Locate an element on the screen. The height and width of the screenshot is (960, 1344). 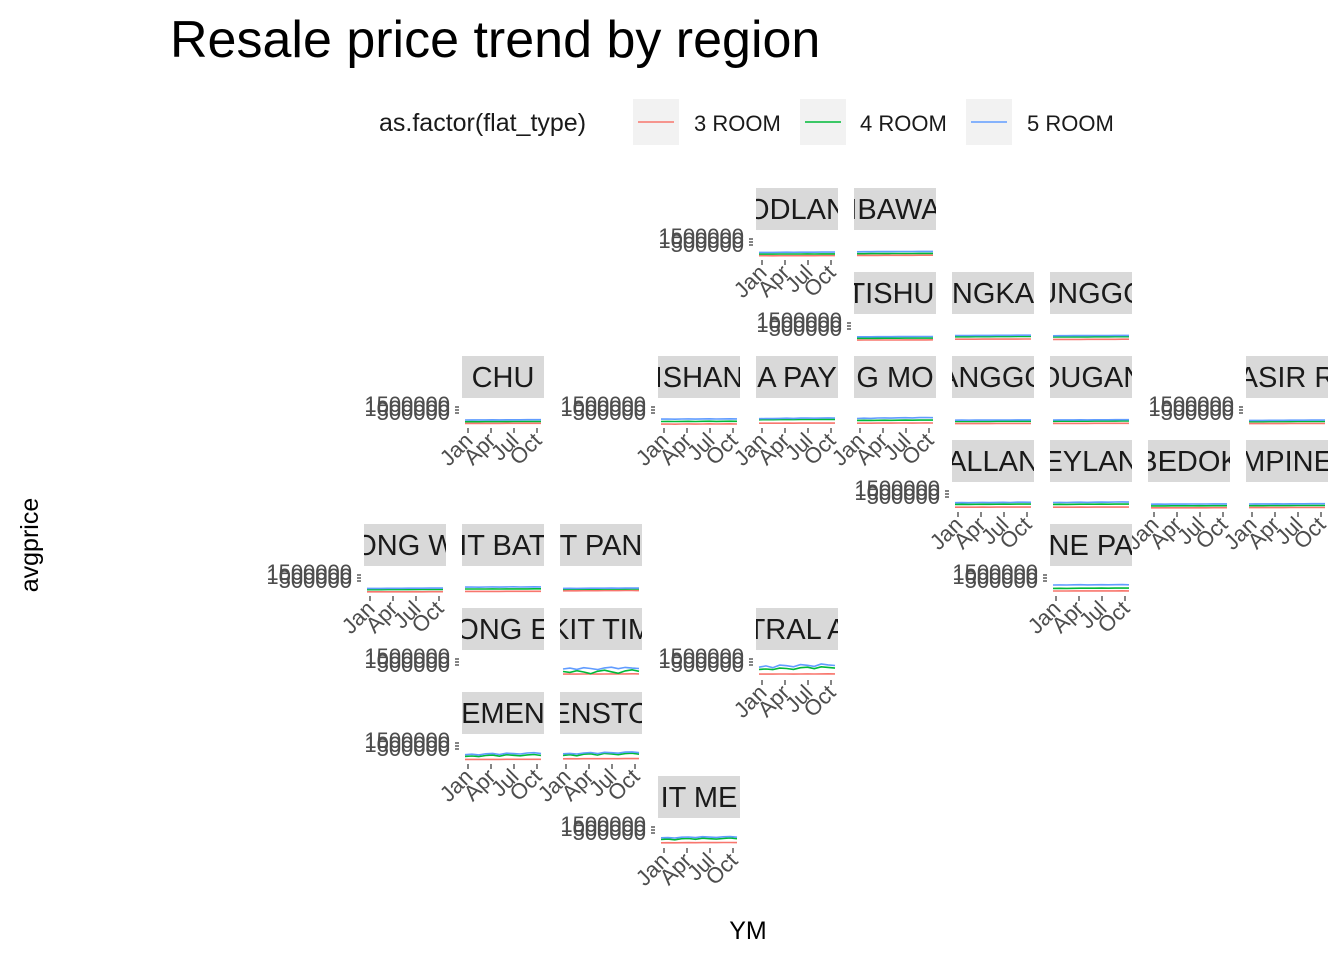
facet-strip-label: ODLAN is located at coordinates (797, 210).